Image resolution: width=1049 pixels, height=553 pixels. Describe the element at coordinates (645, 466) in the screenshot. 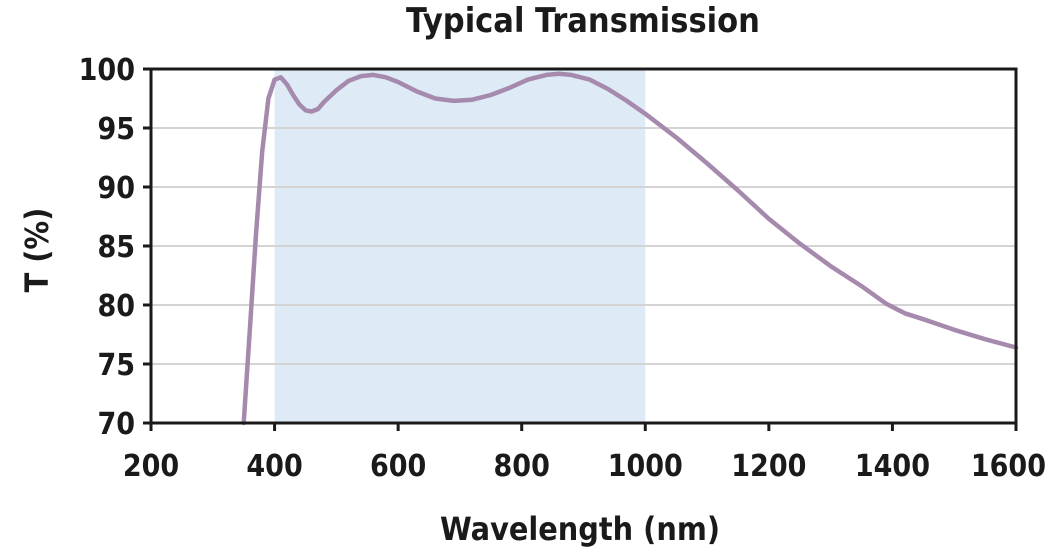

I see `x-tick-label-1000: 1000` at that location.